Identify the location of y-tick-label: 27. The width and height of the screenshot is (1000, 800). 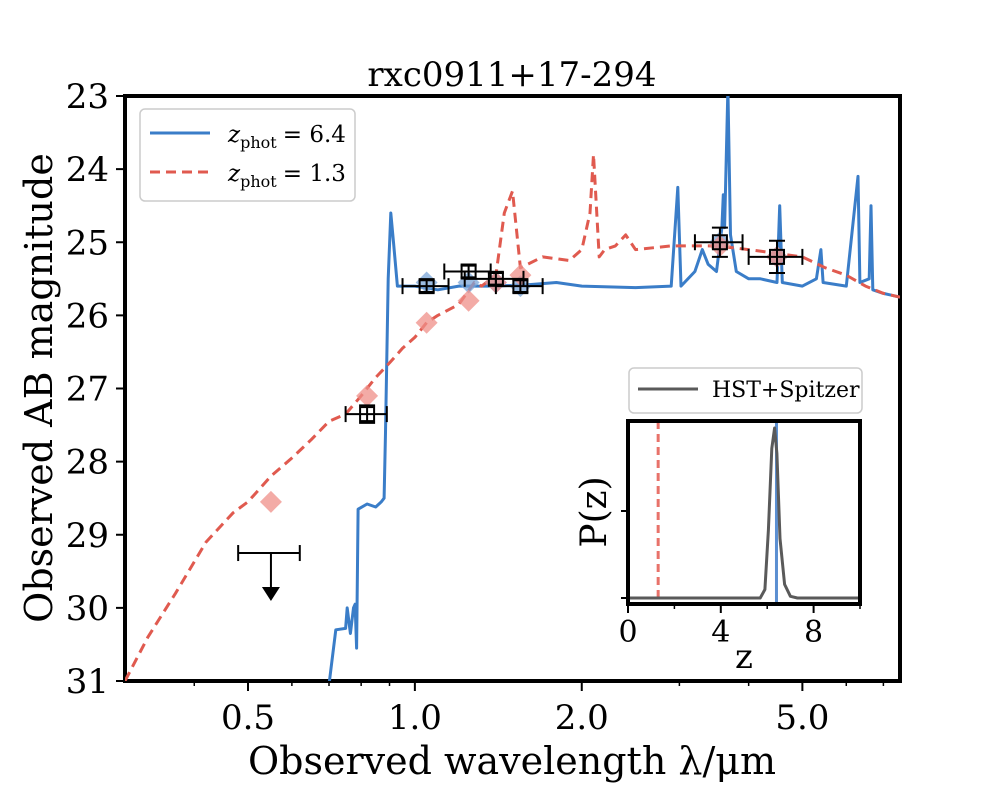
(87, 390).